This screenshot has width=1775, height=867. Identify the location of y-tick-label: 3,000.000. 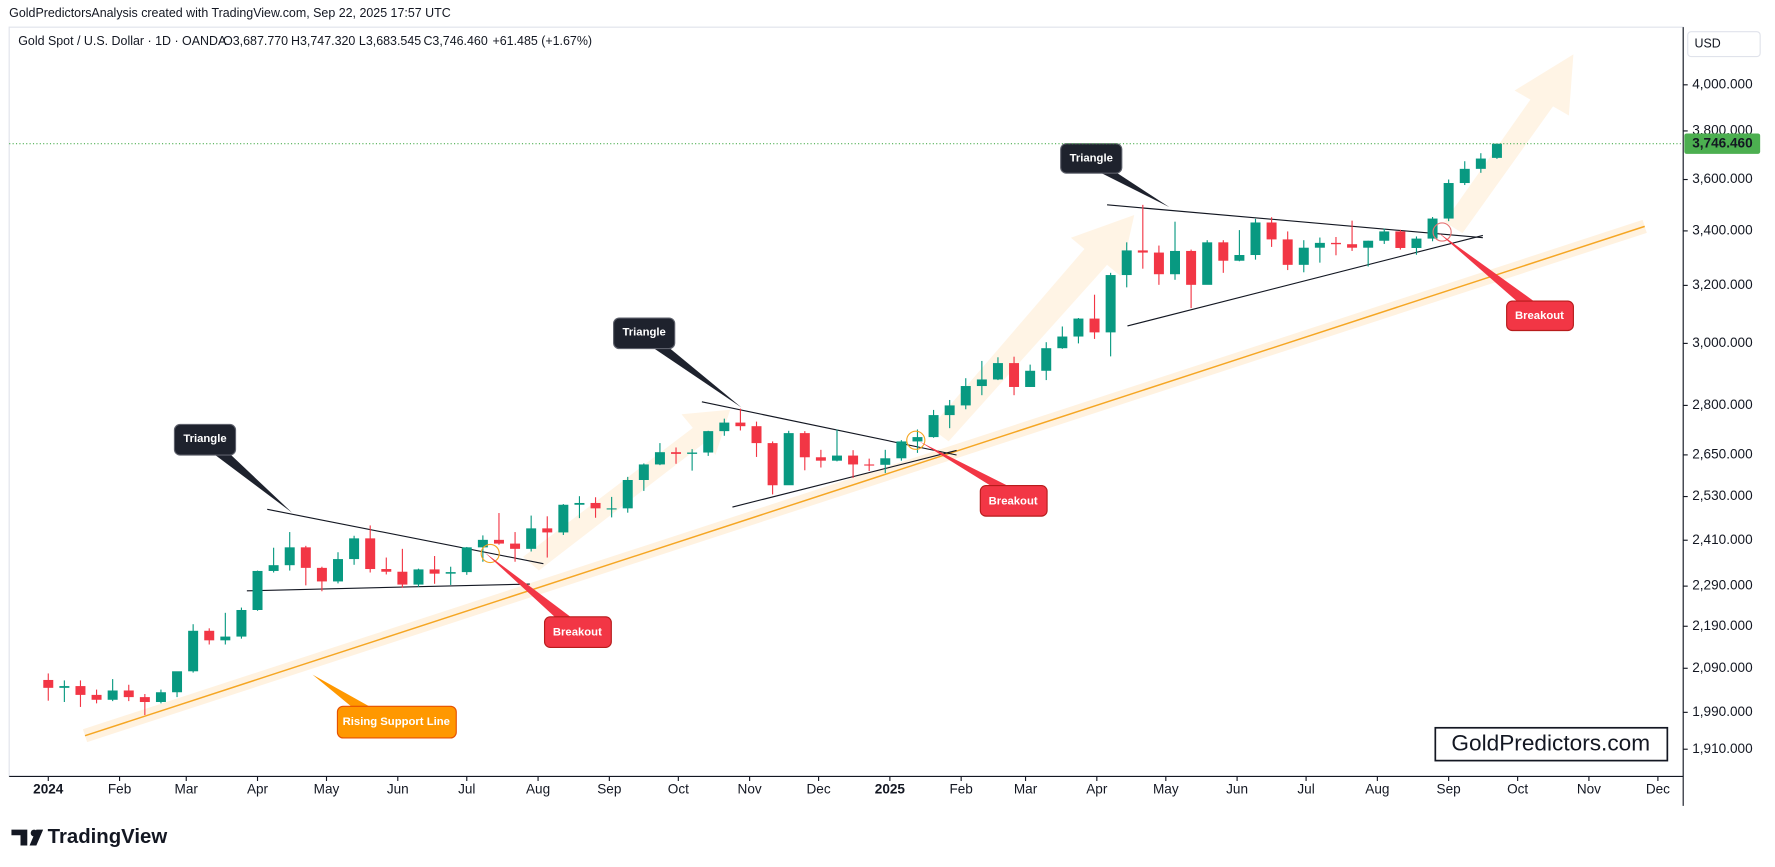
(1722, 342).